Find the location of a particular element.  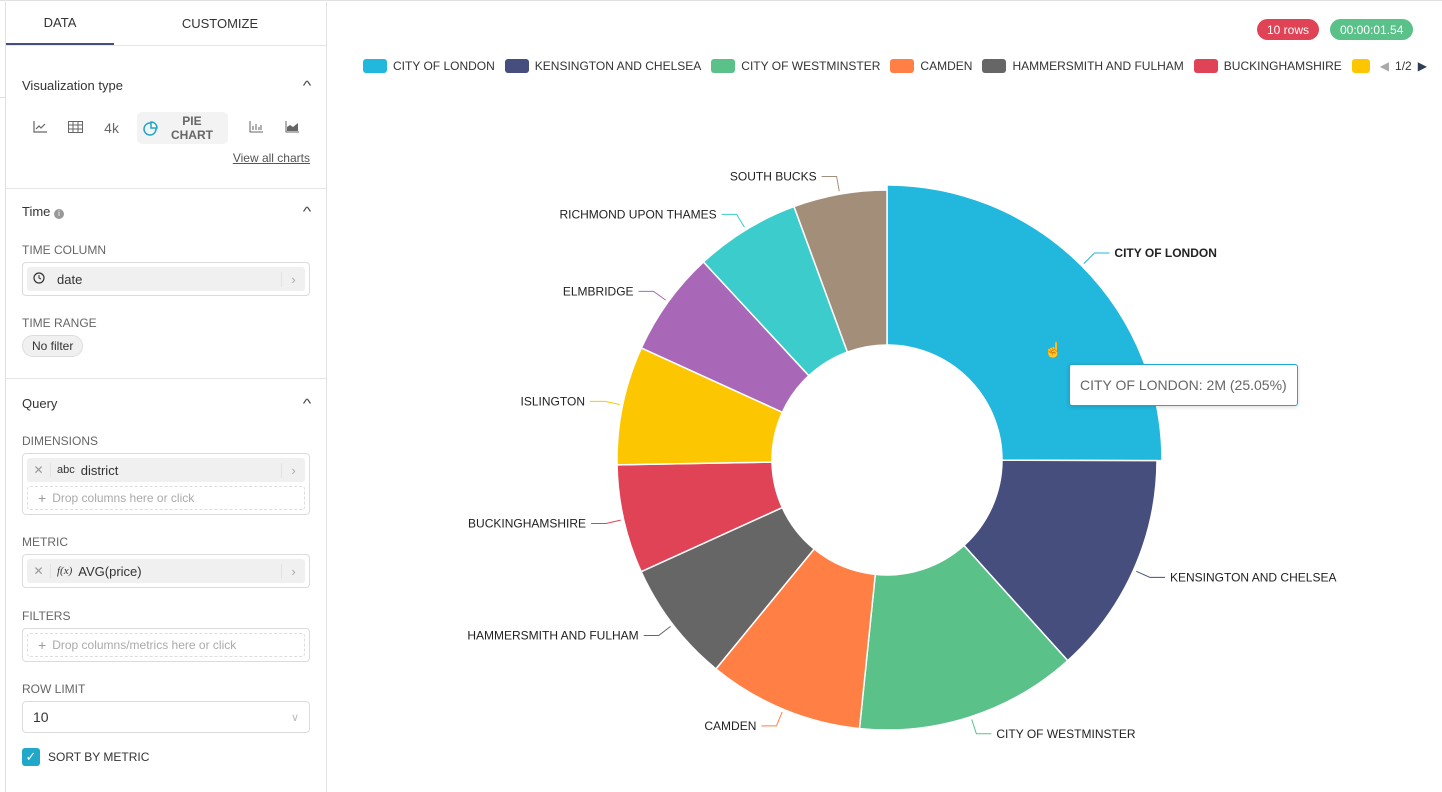

bar-chart-icon is located at coordinates (256, 128).